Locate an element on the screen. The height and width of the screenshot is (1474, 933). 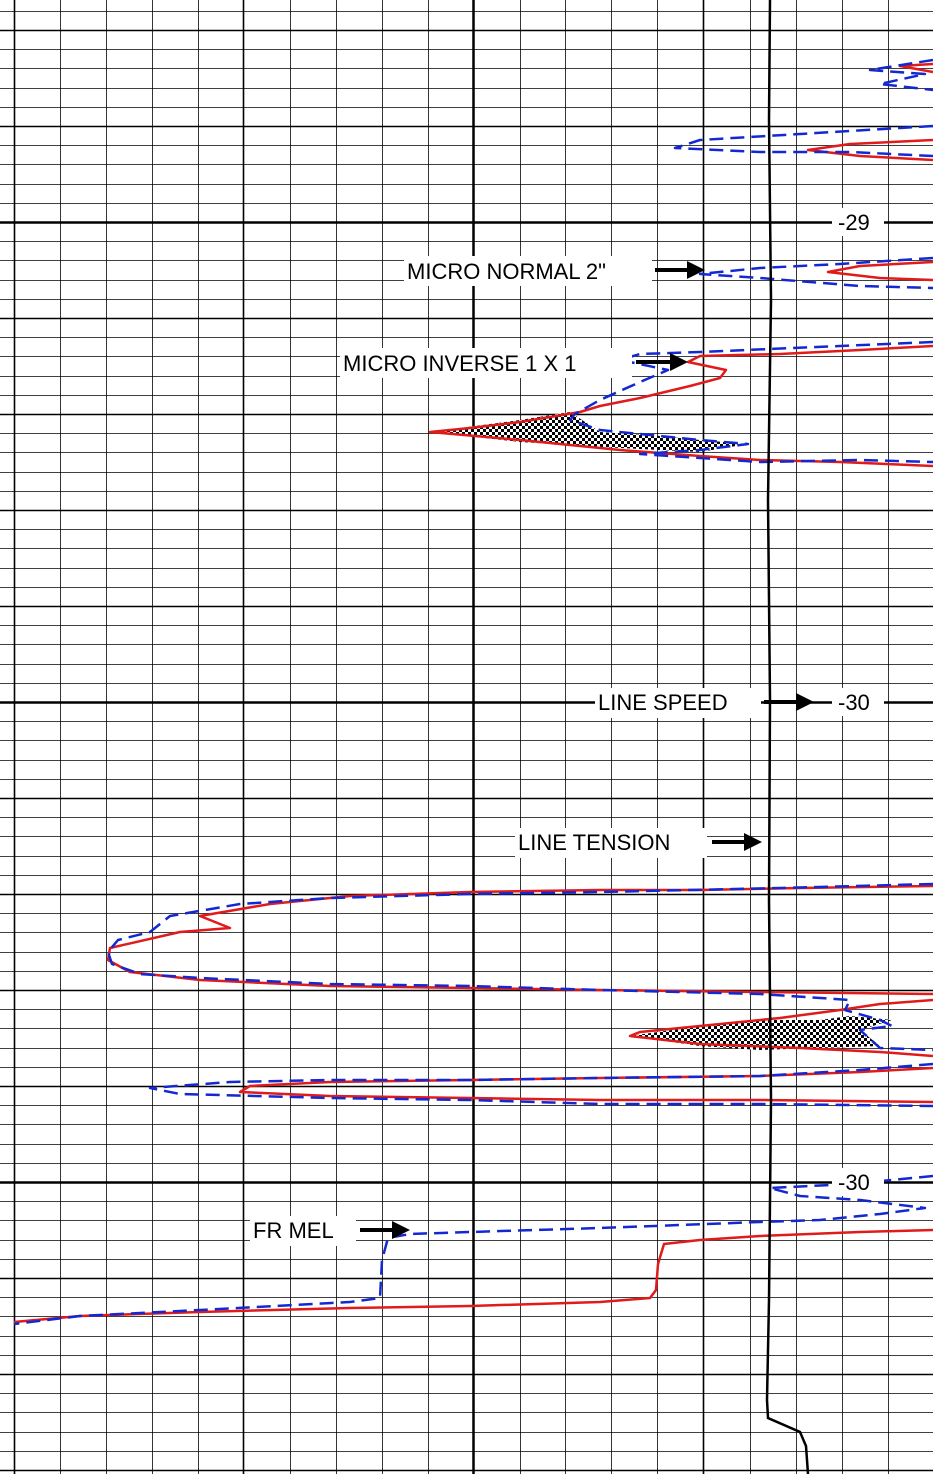
line-speed-label: LINE SPEED is located at coordinates (663, 702).